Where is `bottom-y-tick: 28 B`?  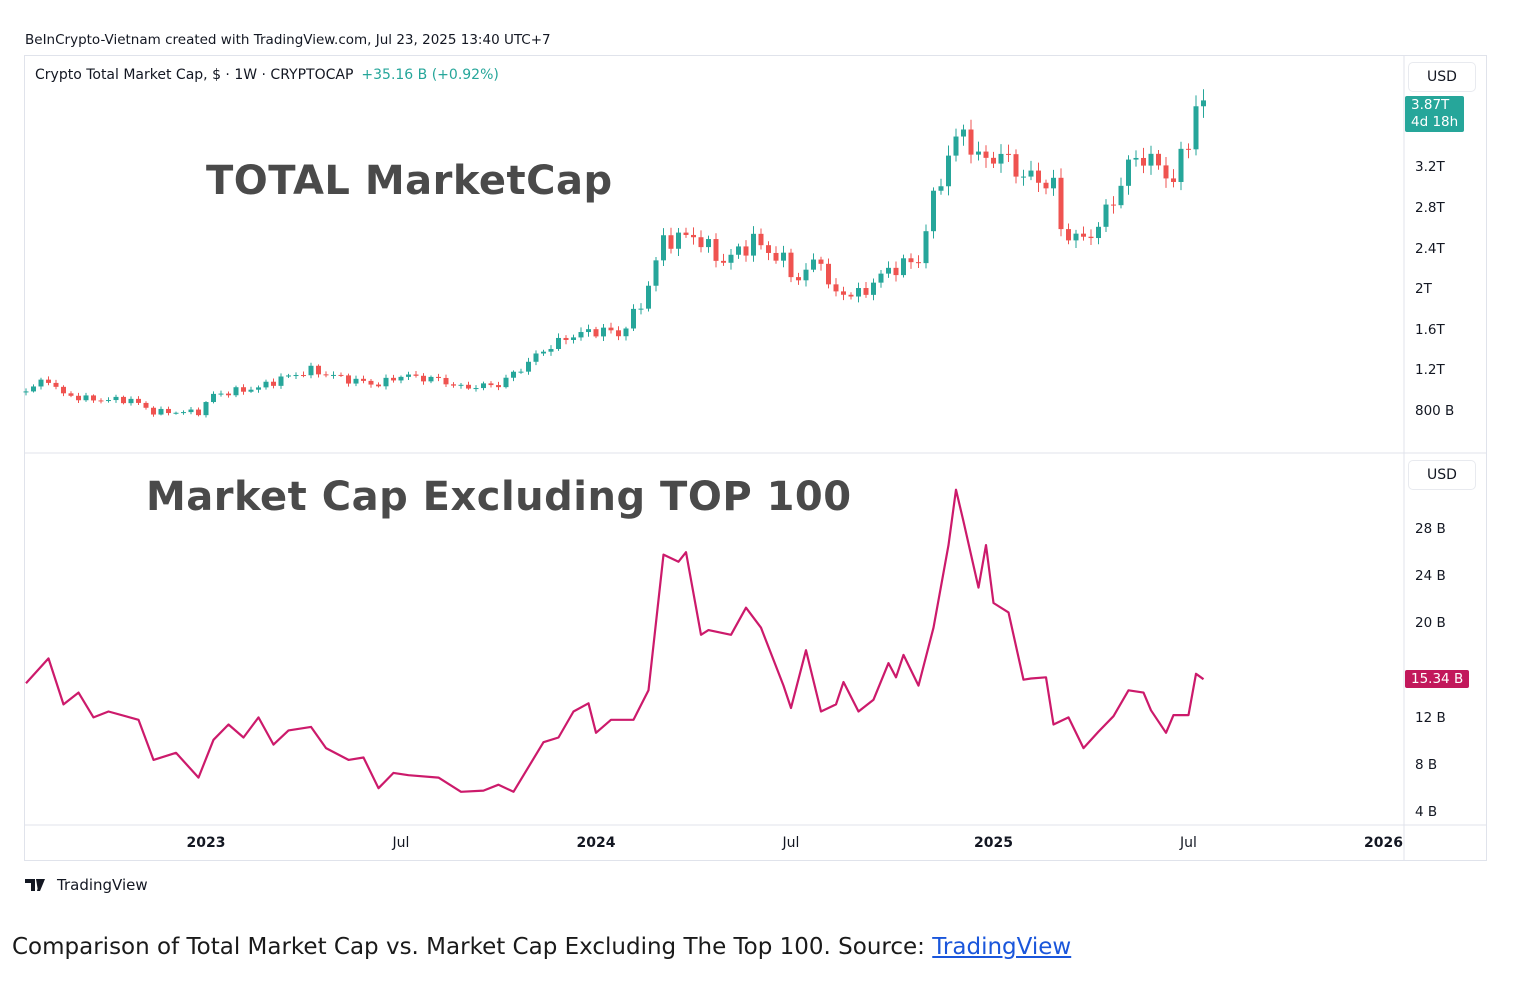
bottom-y-tick: 28 B is located at coordinates (1430, 528).